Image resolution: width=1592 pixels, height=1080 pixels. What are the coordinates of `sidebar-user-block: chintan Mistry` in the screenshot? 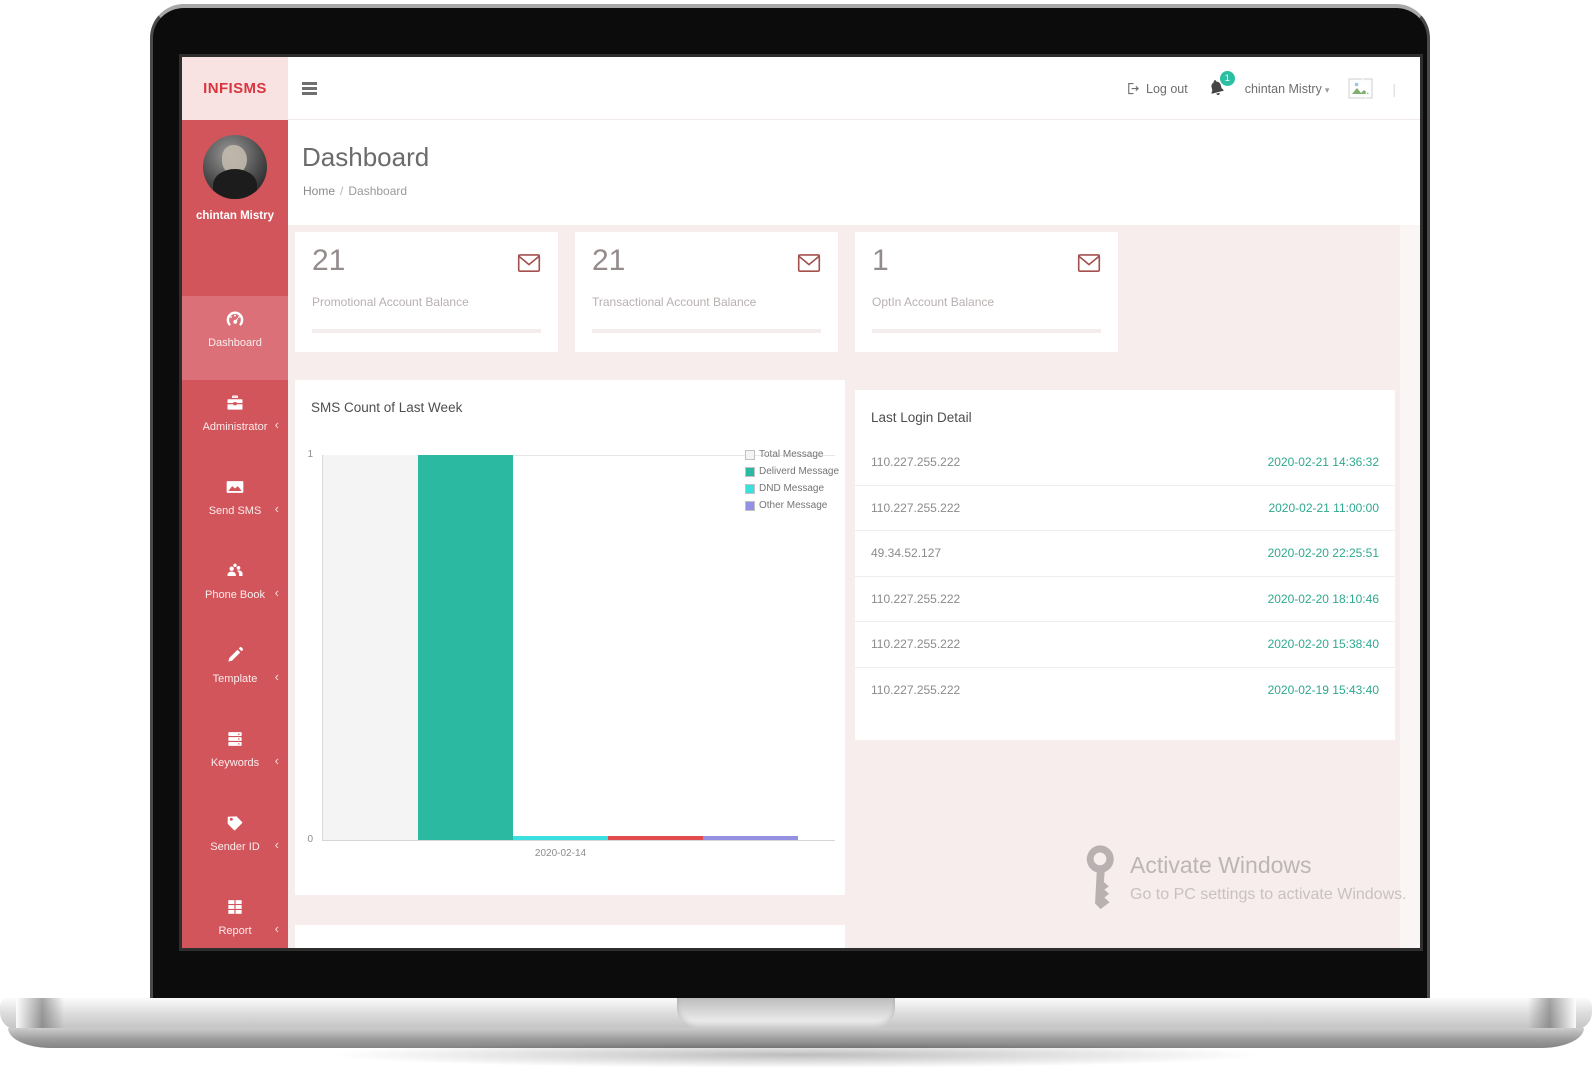 It's located at (235, 215).